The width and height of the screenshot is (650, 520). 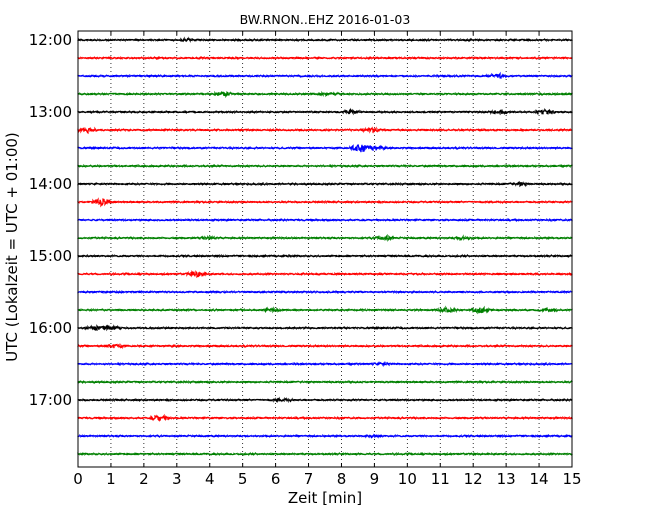 What do you see at coordinates (506, 479) in the screenshot?
I see `x-tick-label: 13` at bounding box center [506, 479].